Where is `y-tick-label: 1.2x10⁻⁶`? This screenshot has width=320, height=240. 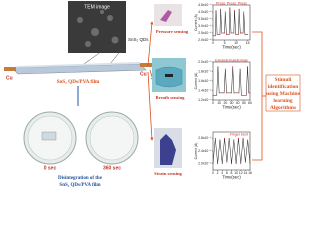
y-tick-label: 1.2x10⁻⁶ is located at coordinates (205, 100).